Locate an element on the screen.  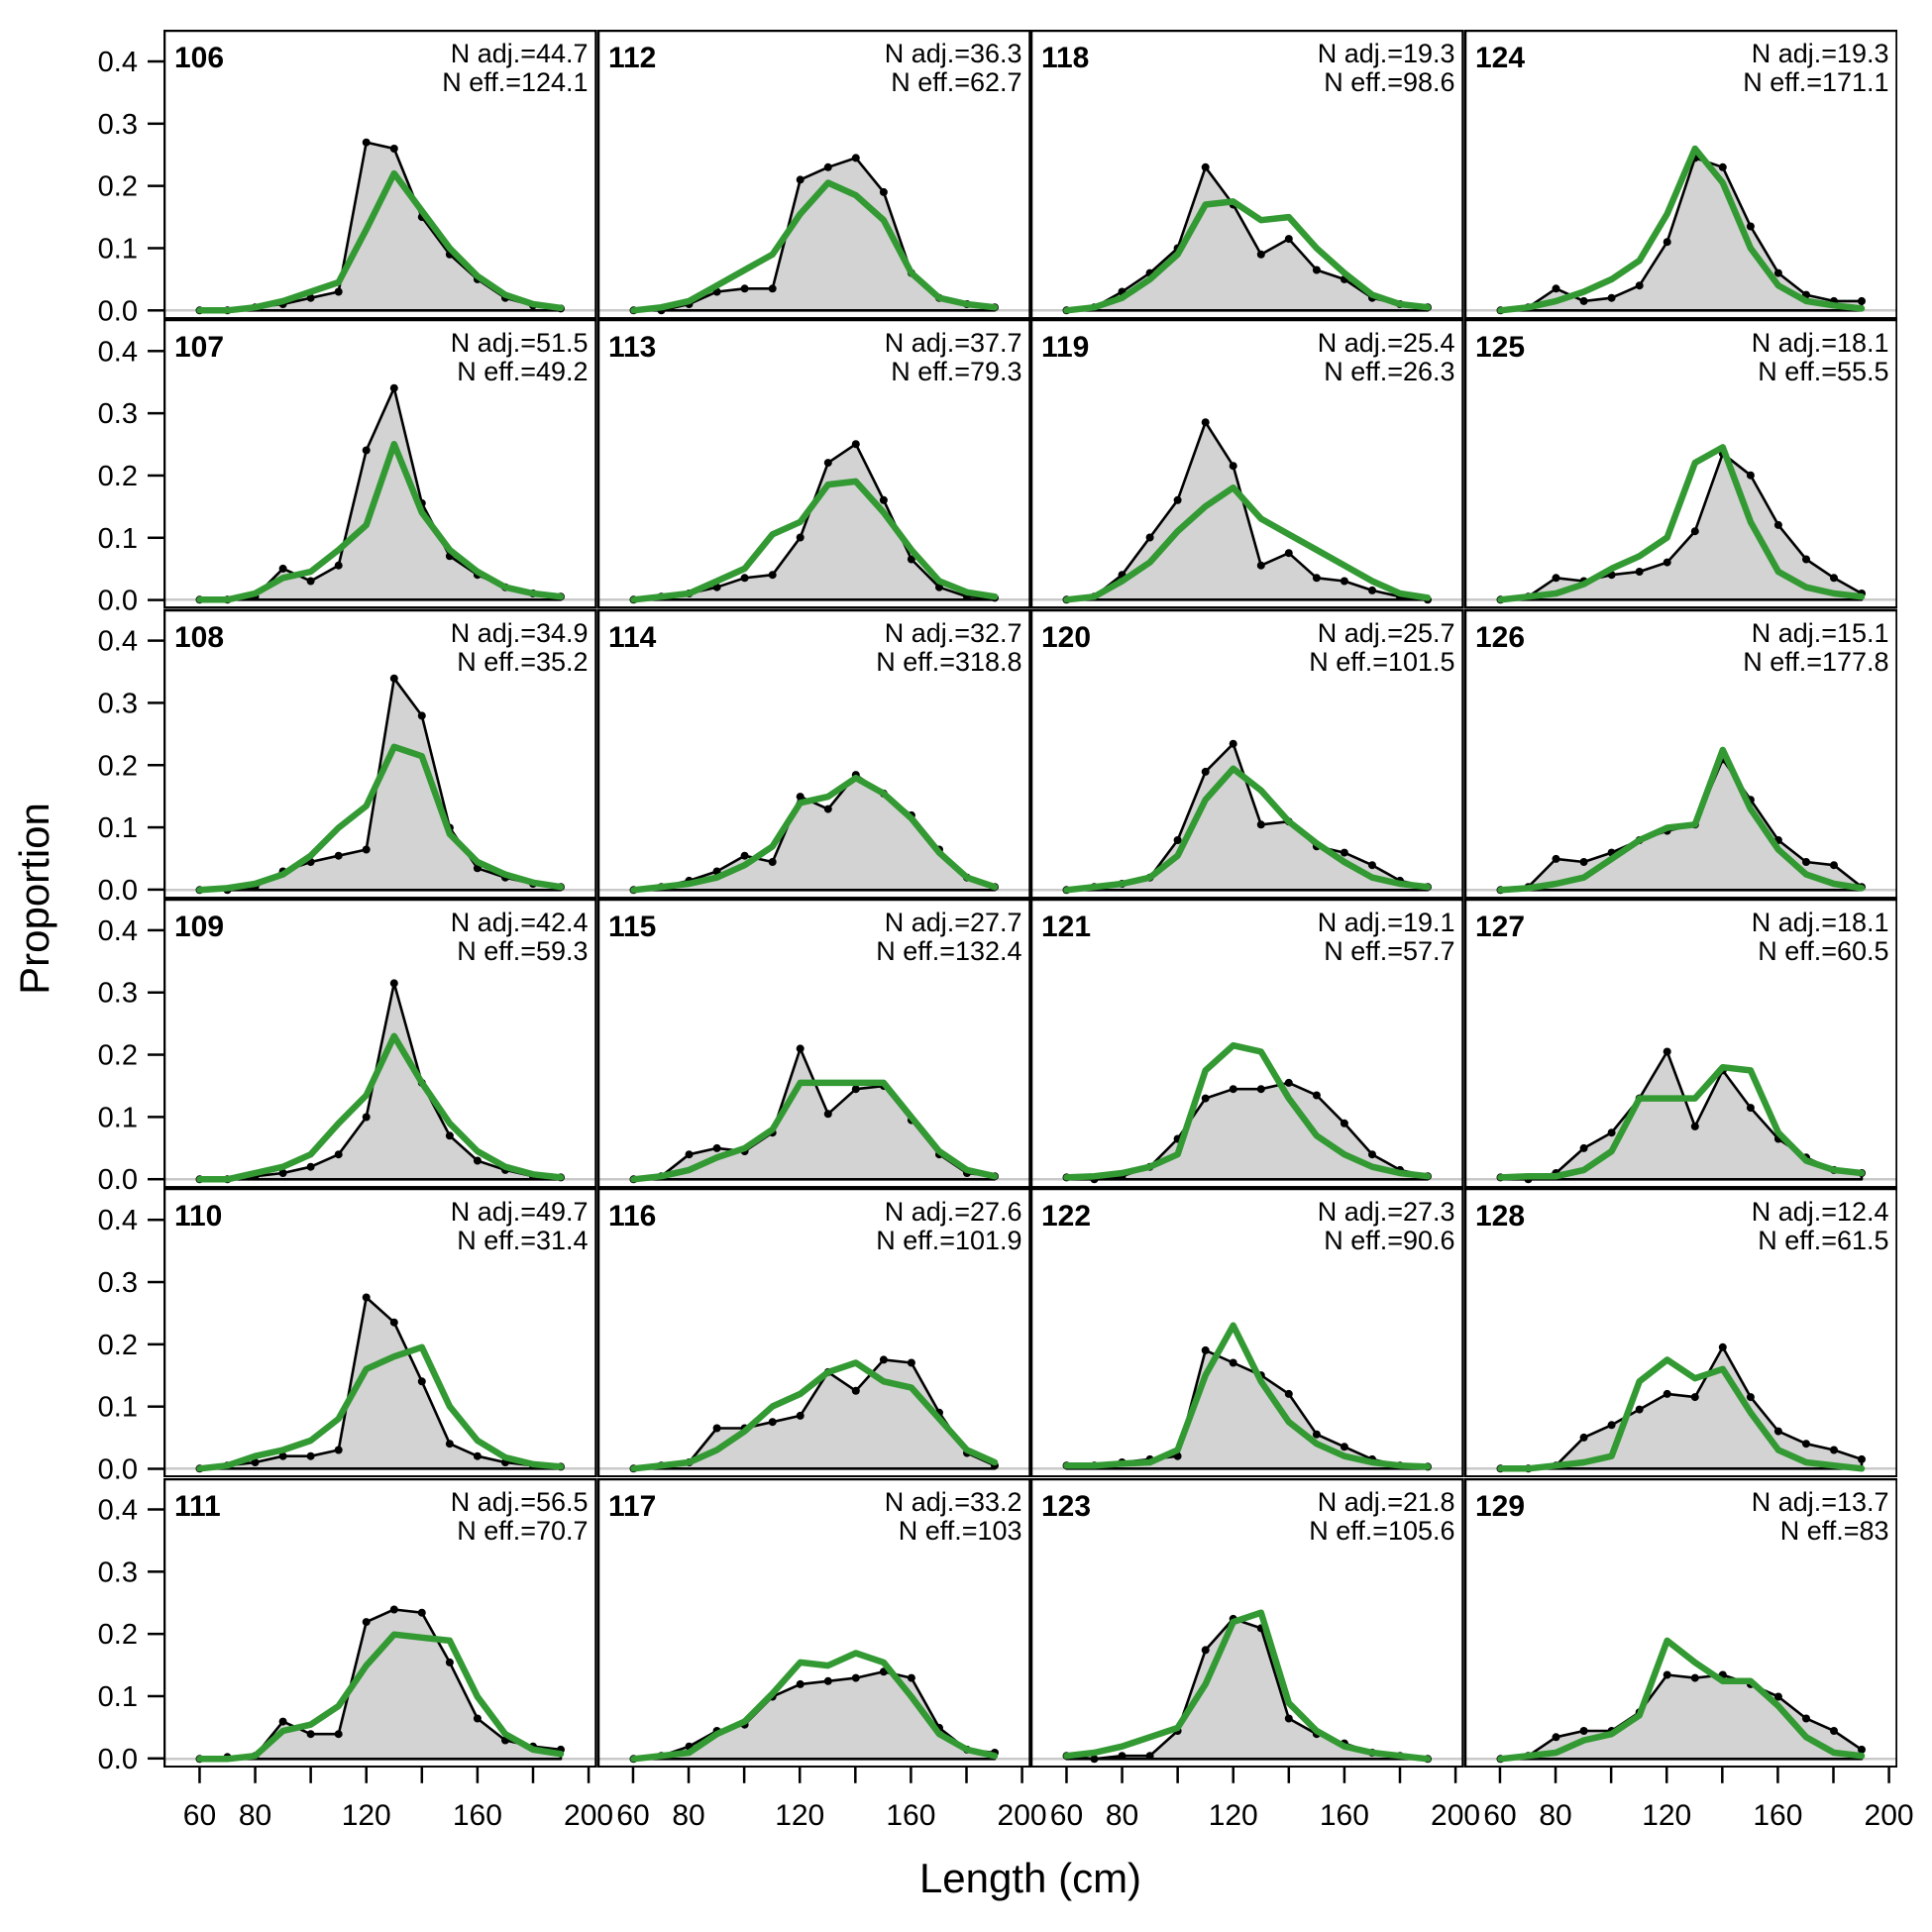
panel-label: 121 is located at coordinates (1066, 927).